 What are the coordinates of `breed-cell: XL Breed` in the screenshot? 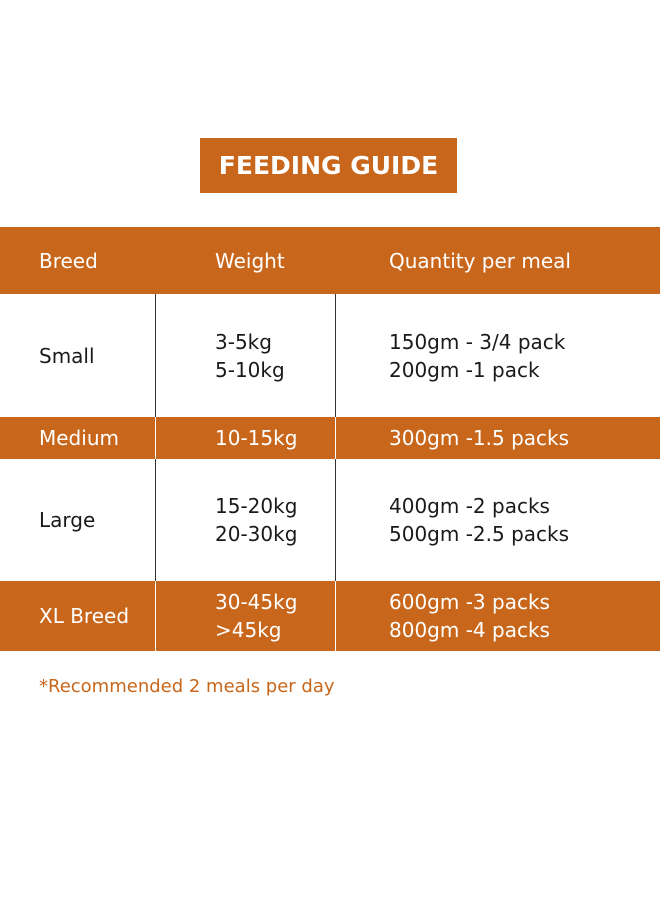 It's located at (84, 616).